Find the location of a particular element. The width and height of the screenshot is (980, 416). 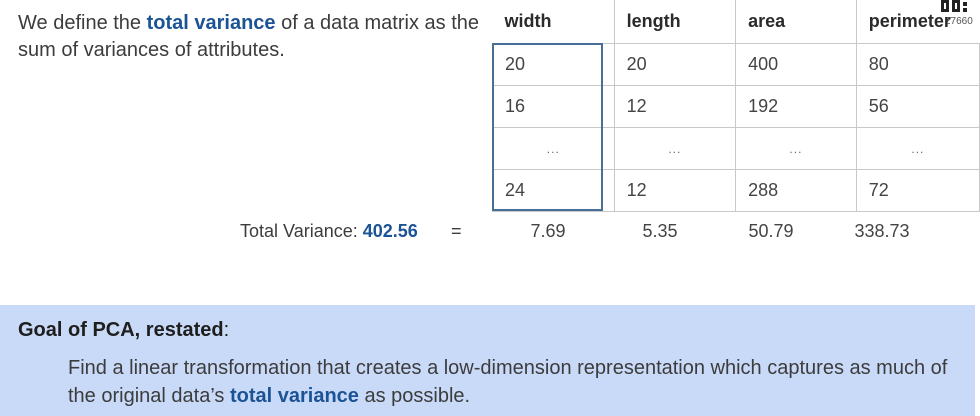

table-cell: 288 is located at coordinates (796, 190).